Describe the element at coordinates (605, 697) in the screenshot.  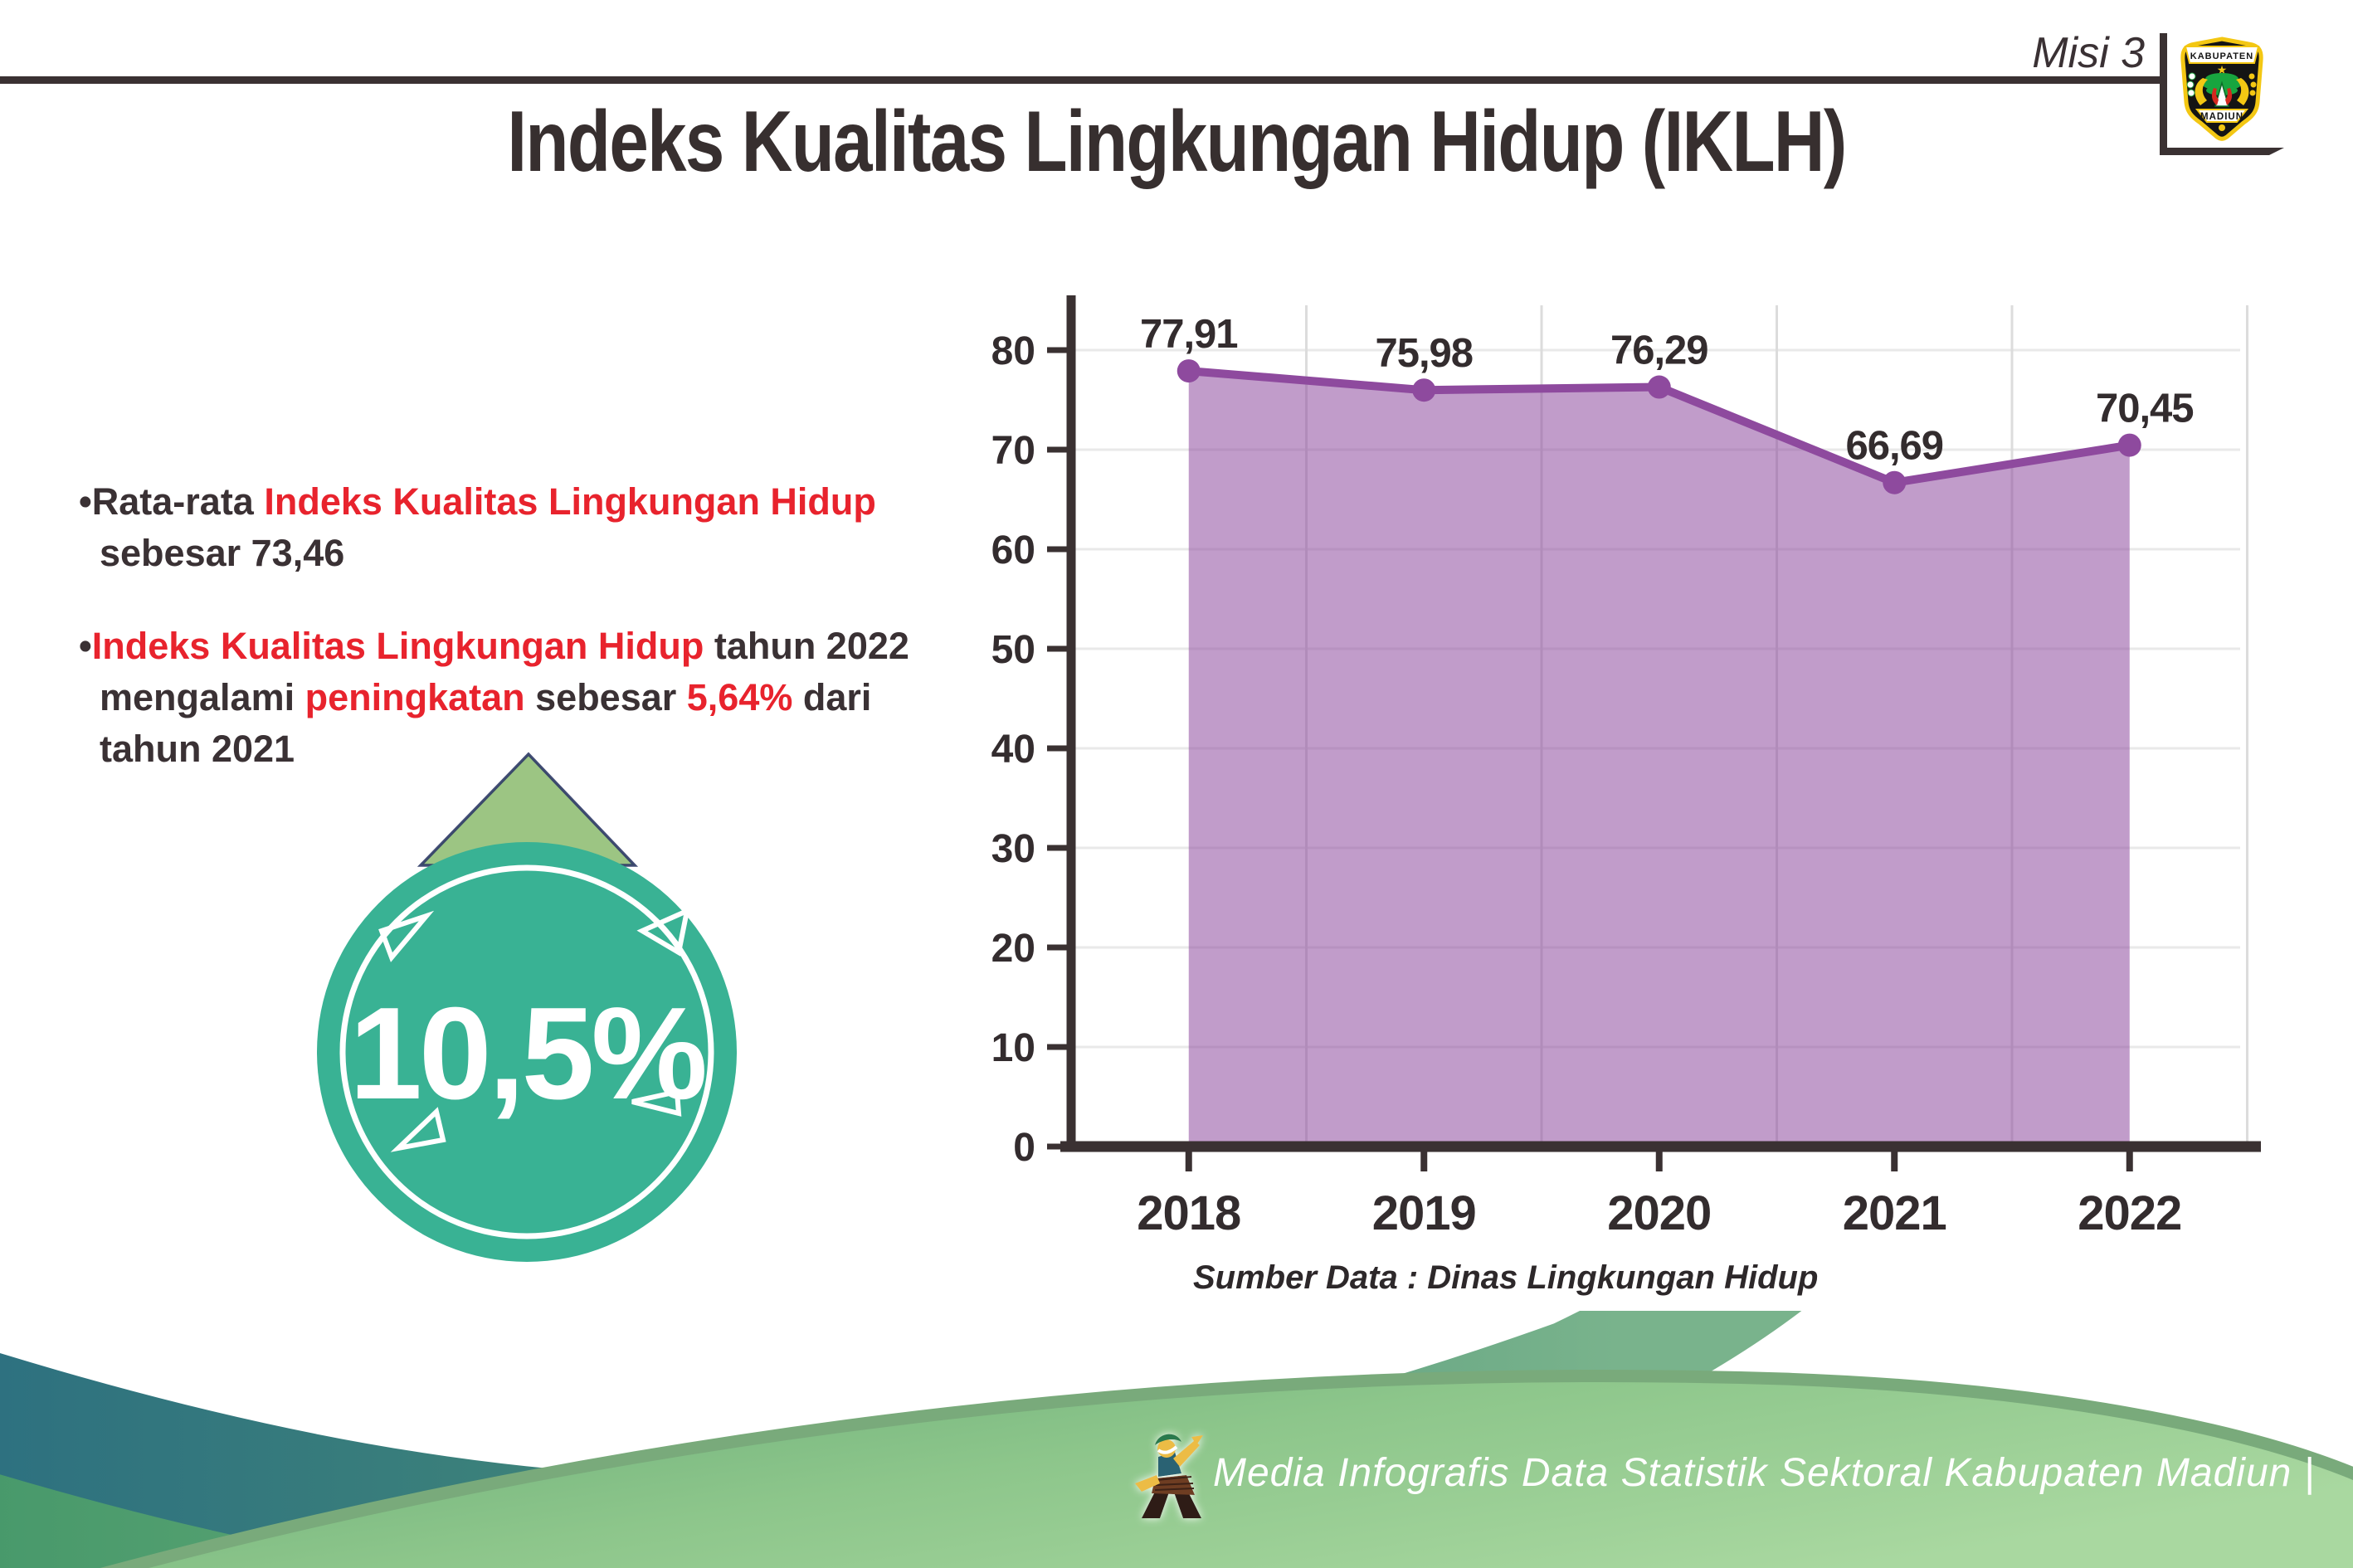
I see `bullet-text: sebesar` at that location.